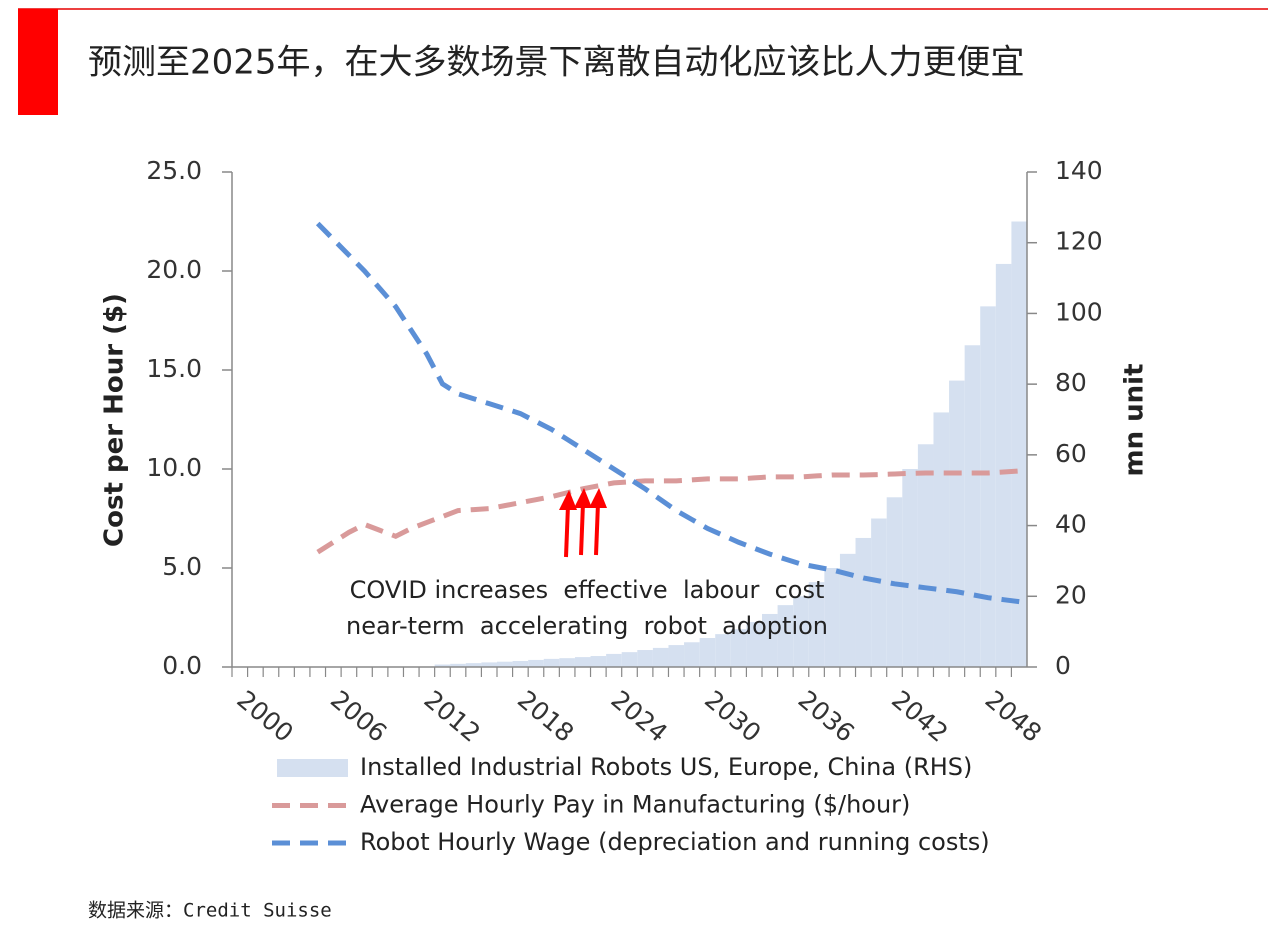  Describe the element at coordinates (210, 911) in the screenshot. I see `source: 数据来源：Credit Suisse` at that location.